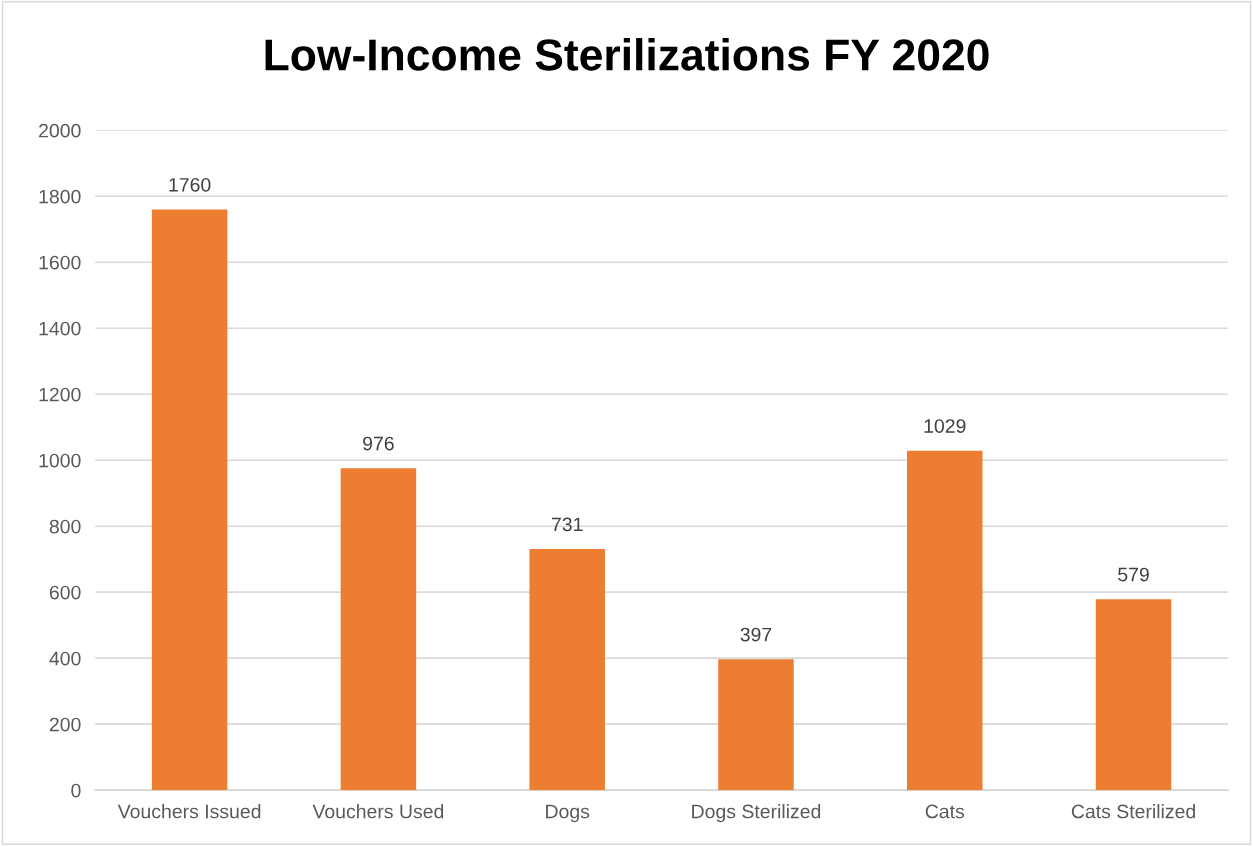 This screenshot has height=846, width=1253. What do you see at coordinates (1133, 811) in the screenshot?
I see `x-tick-label: Cats Sterilized` at bounding box center [1133, 811].